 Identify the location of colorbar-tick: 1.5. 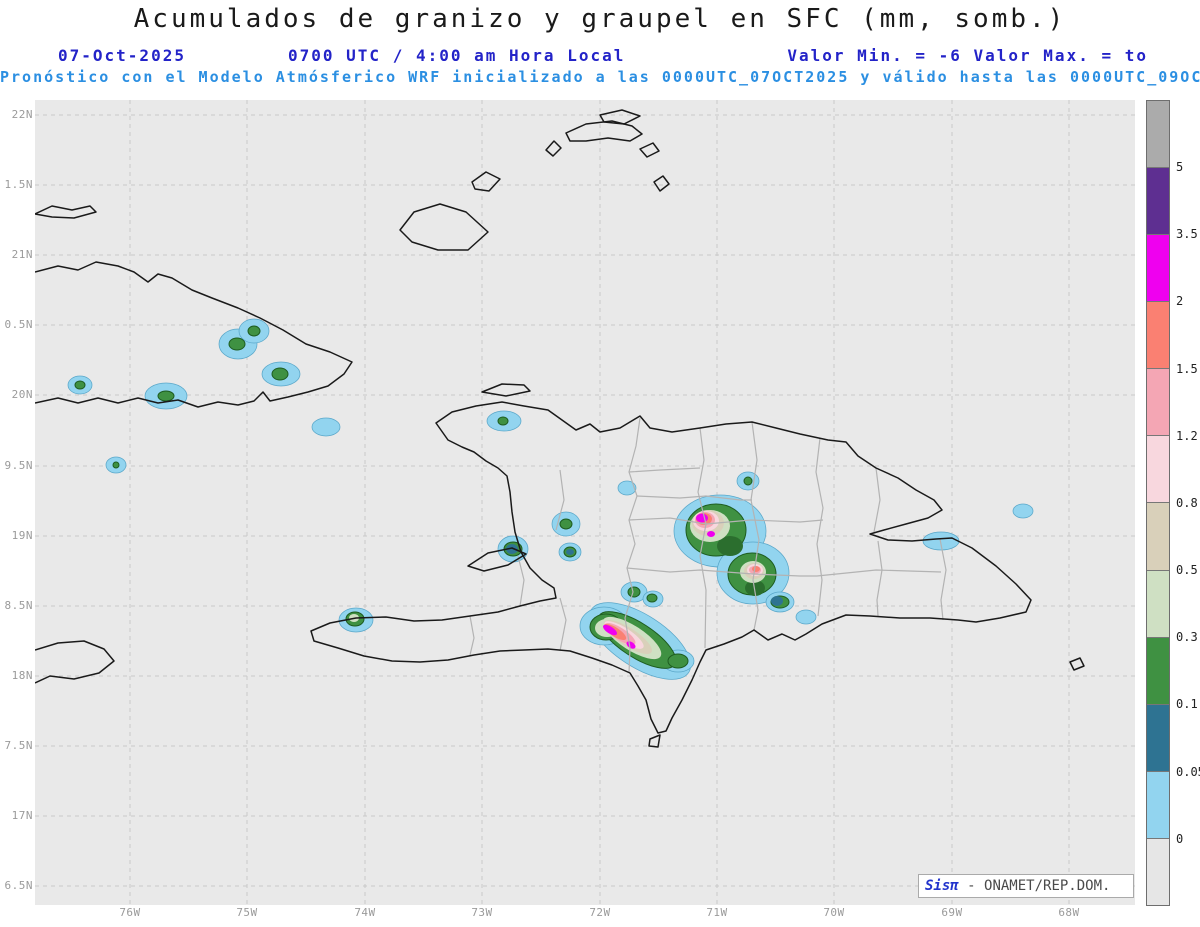
(1187, 369).